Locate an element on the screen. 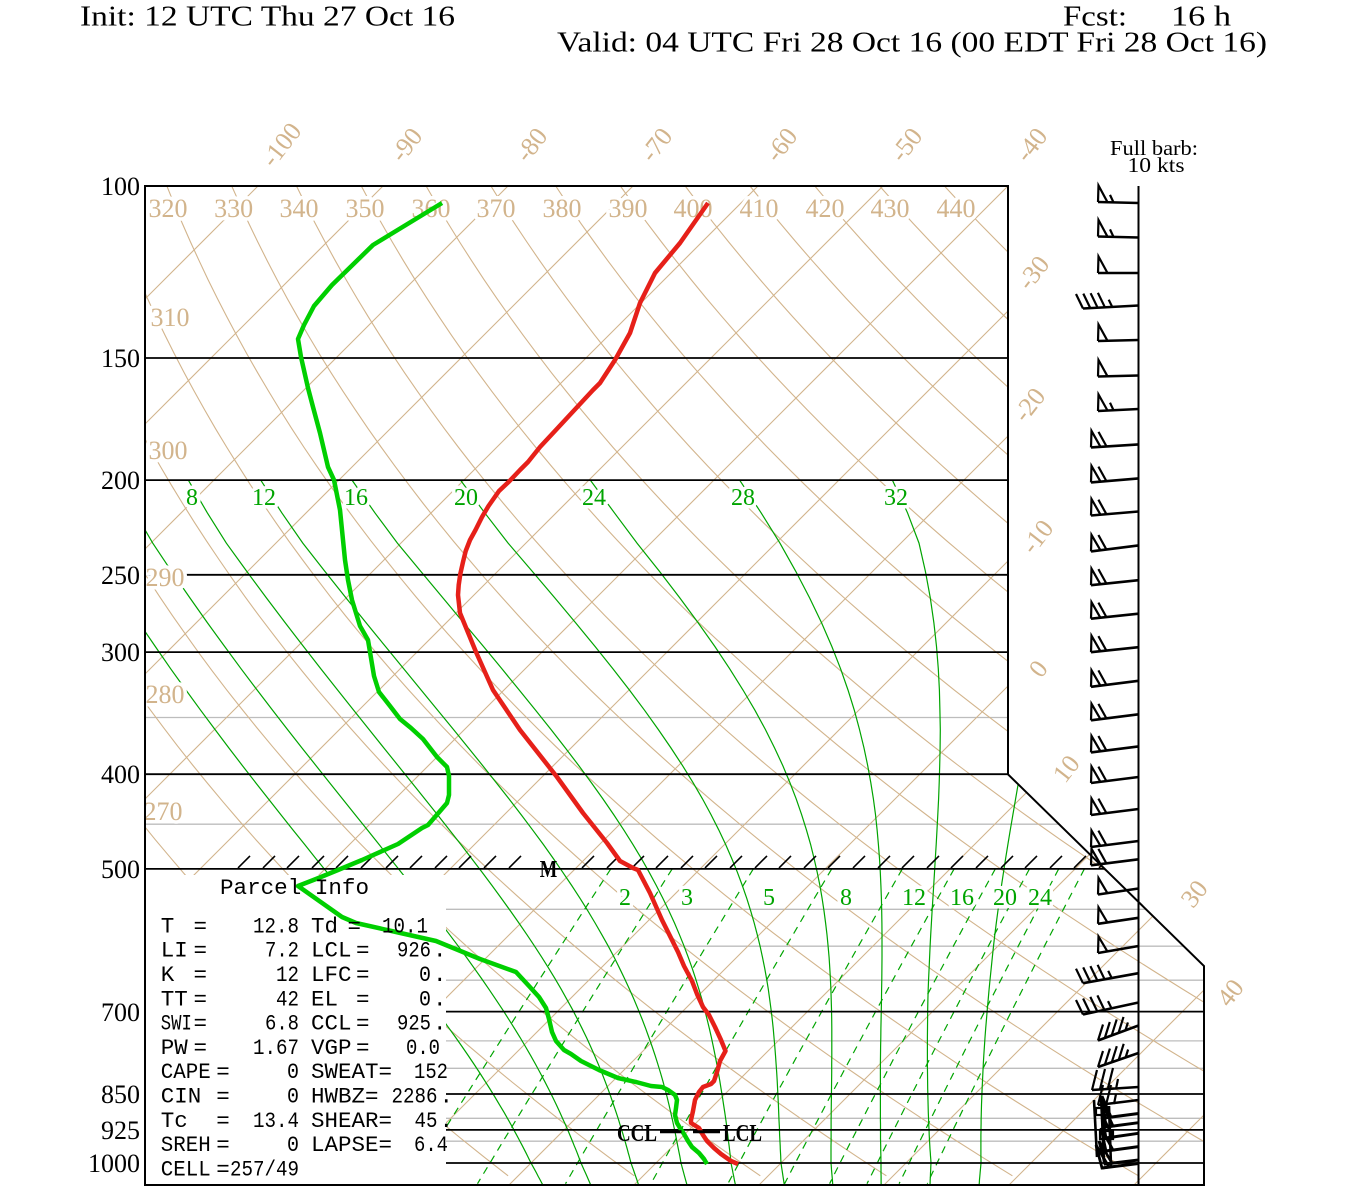 This screenshot has height=1200, width=1350. svg-text: SREH is located at coordinates (186, 1145).